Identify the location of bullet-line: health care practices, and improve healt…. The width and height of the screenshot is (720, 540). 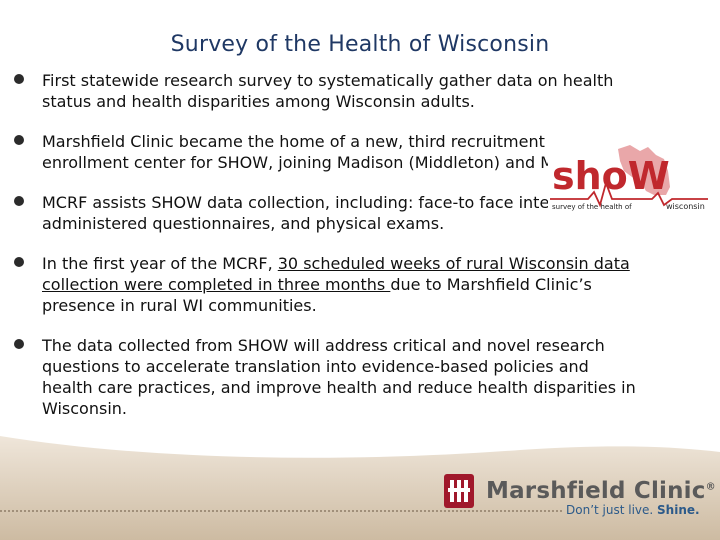
(339, 387).